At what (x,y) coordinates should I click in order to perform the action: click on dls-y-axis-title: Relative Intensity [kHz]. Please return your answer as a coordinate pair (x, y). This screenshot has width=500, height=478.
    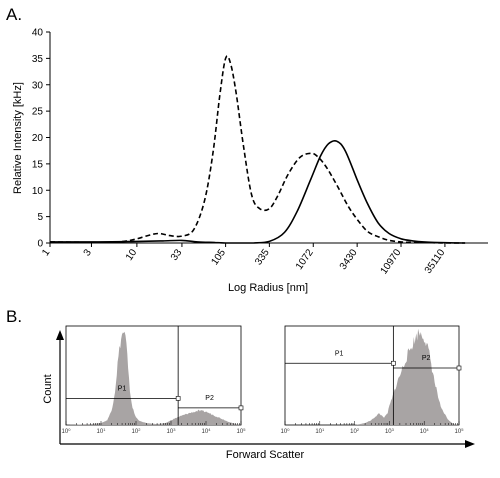
    Looking at the image, I should click on (18, 138).